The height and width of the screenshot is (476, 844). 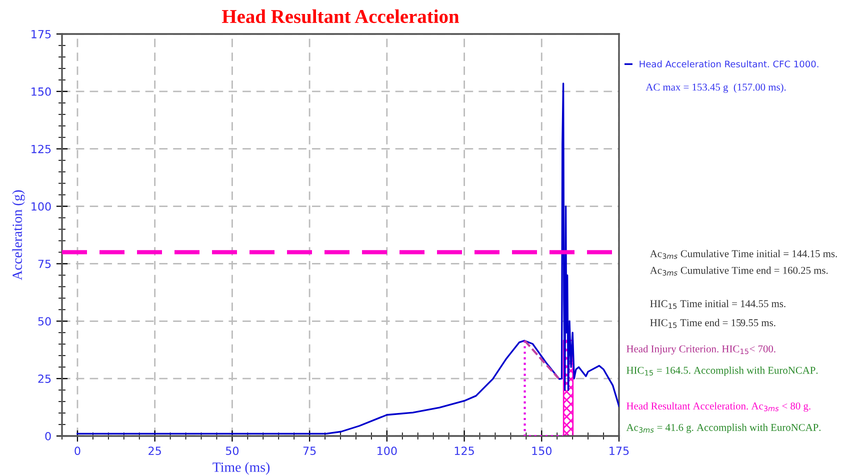 What do you see at coordinates (723, 429) in the screenshot?
I see `text: Ac$_{3ms}$ = 41.6 g. Accomplish with EuroNCAP.` at bounding box center [723, 429].